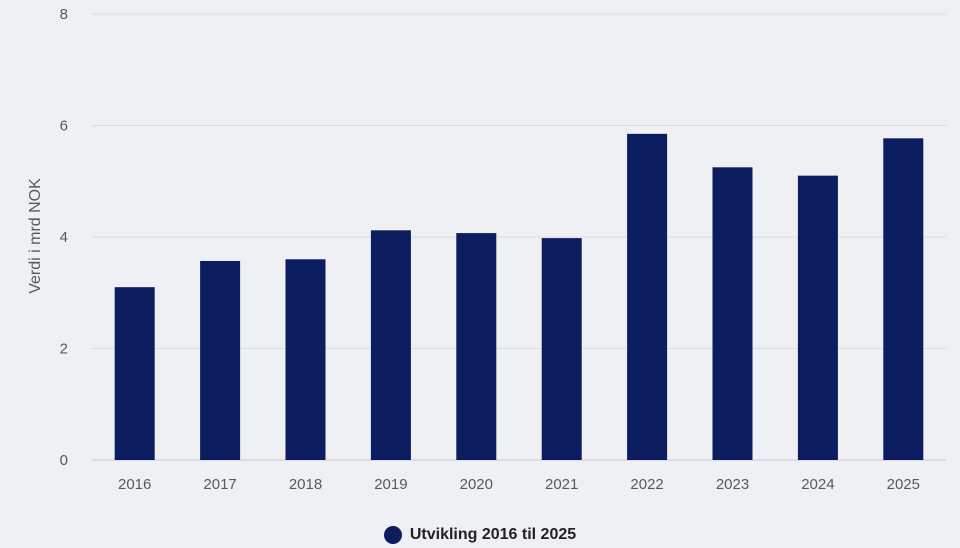 The height and width of the screenshot is (548, 960). Describe the element at coordinates (732, 484) in the screenshot. I see `x-tick-label: 2023` at that location.